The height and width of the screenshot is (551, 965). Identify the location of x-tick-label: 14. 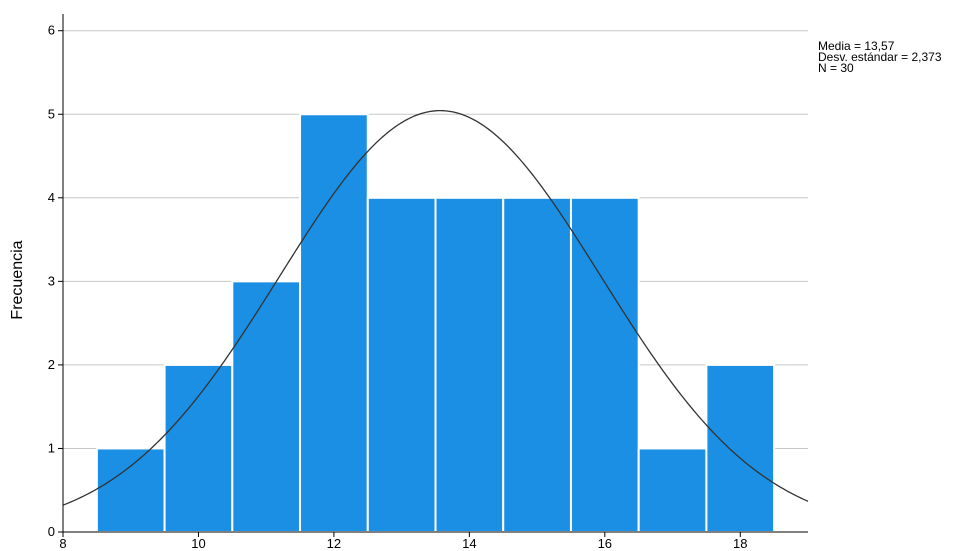
(469, 543).